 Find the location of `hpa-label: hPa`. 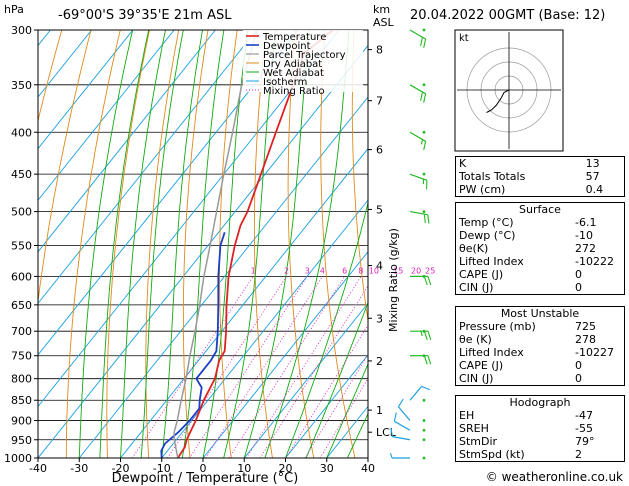

hpa-label: hPa is located at coordinates (14, 9).